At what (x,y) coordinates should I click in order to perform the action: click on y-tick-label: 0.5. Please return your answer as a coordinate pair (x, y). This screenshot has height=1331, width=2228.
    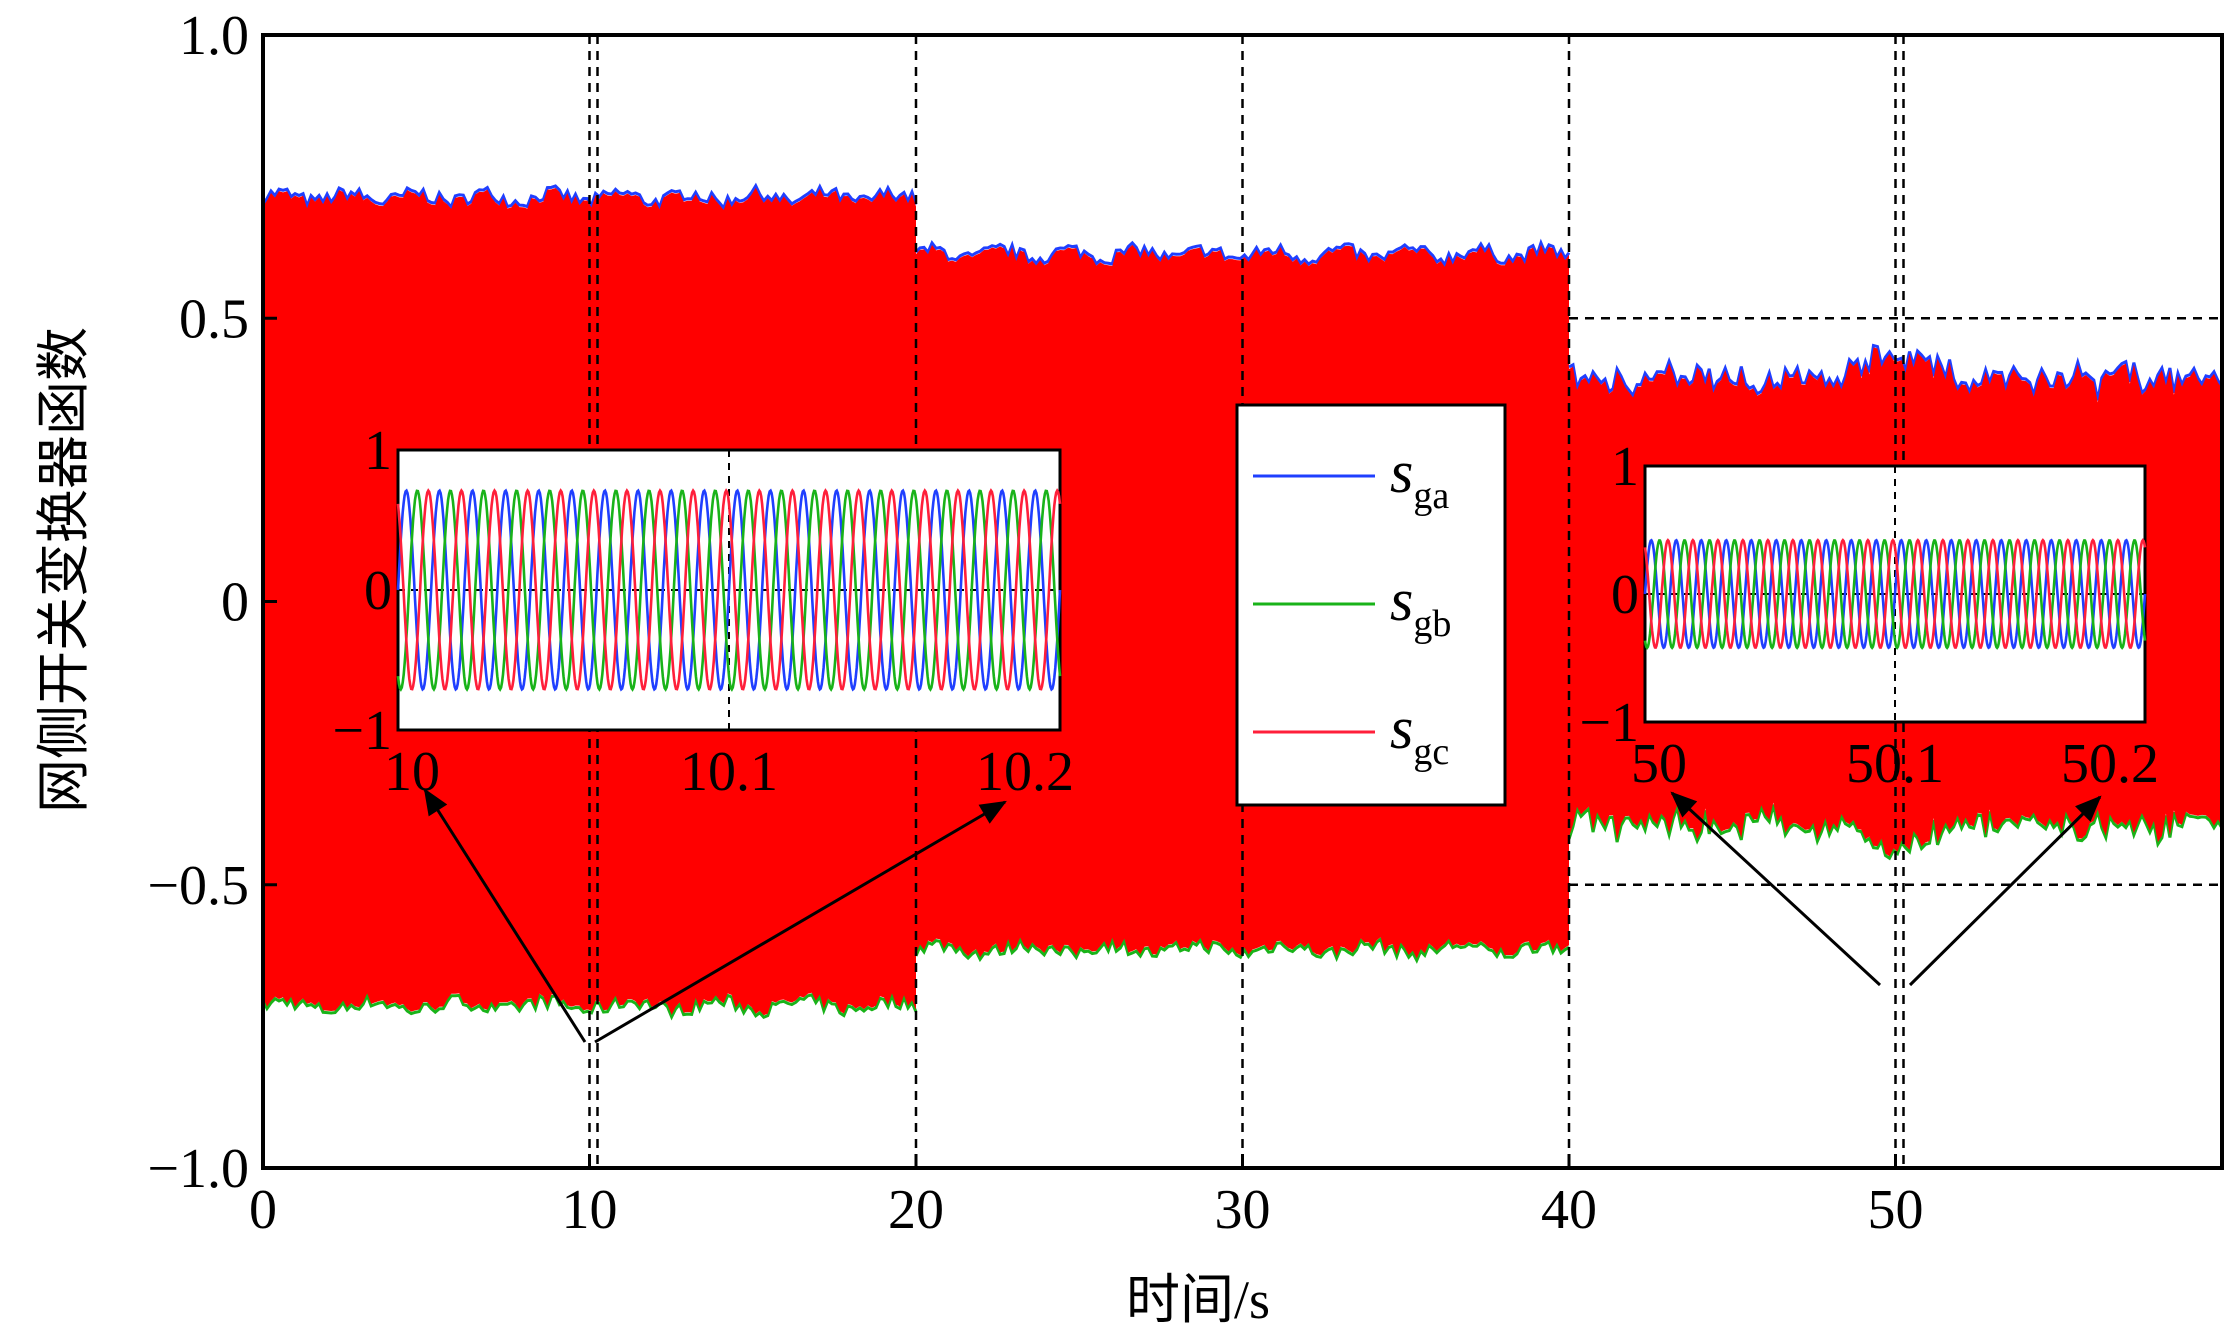
    Looking at the image, I should click on (214, 319).